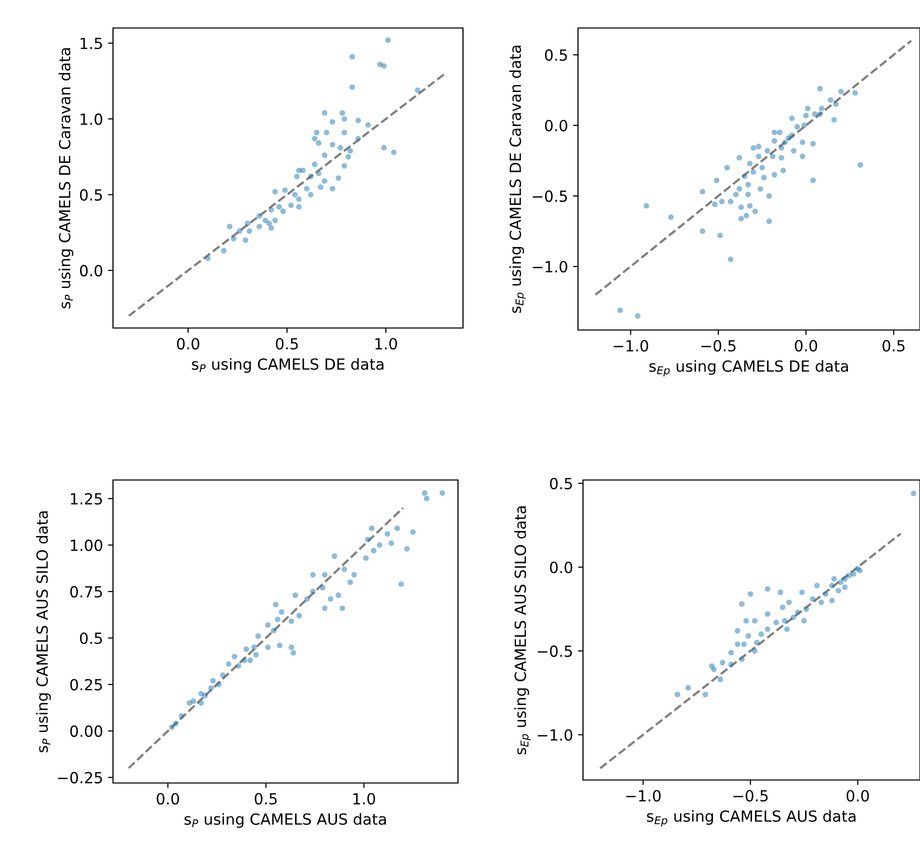 This screenshot has height=843, width=920. What do you see at coordinates (86, 592) in the screenshot?
I see `y-tick-label: 0.75` at bounding box center [86, 592].